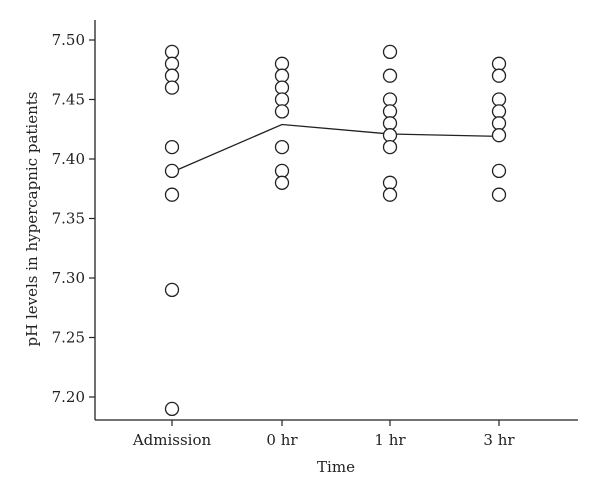 This screenshot has height=498, width=600. What do you see at coordinates (68, 219) in the screenshot?
I see `y-tick-label: 7.35` at bounding box center [68, 219].